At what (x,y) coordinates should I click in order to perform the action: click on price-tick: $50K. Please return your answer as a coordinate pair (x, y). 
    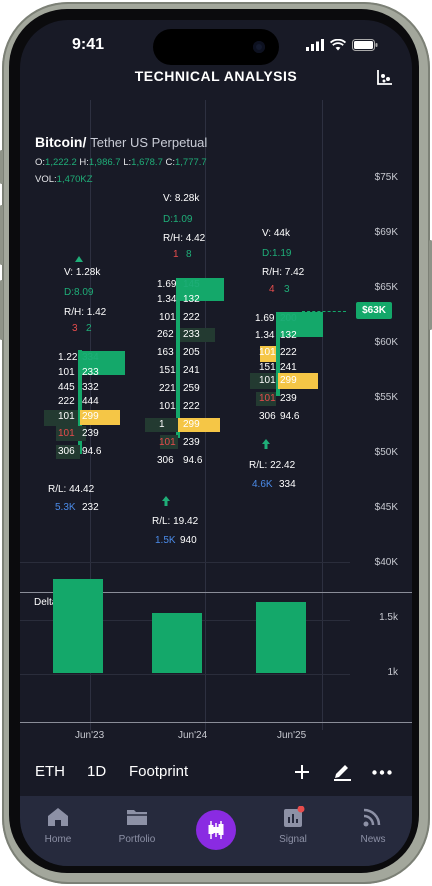
    Looking at the image, I should click on (386, 452).